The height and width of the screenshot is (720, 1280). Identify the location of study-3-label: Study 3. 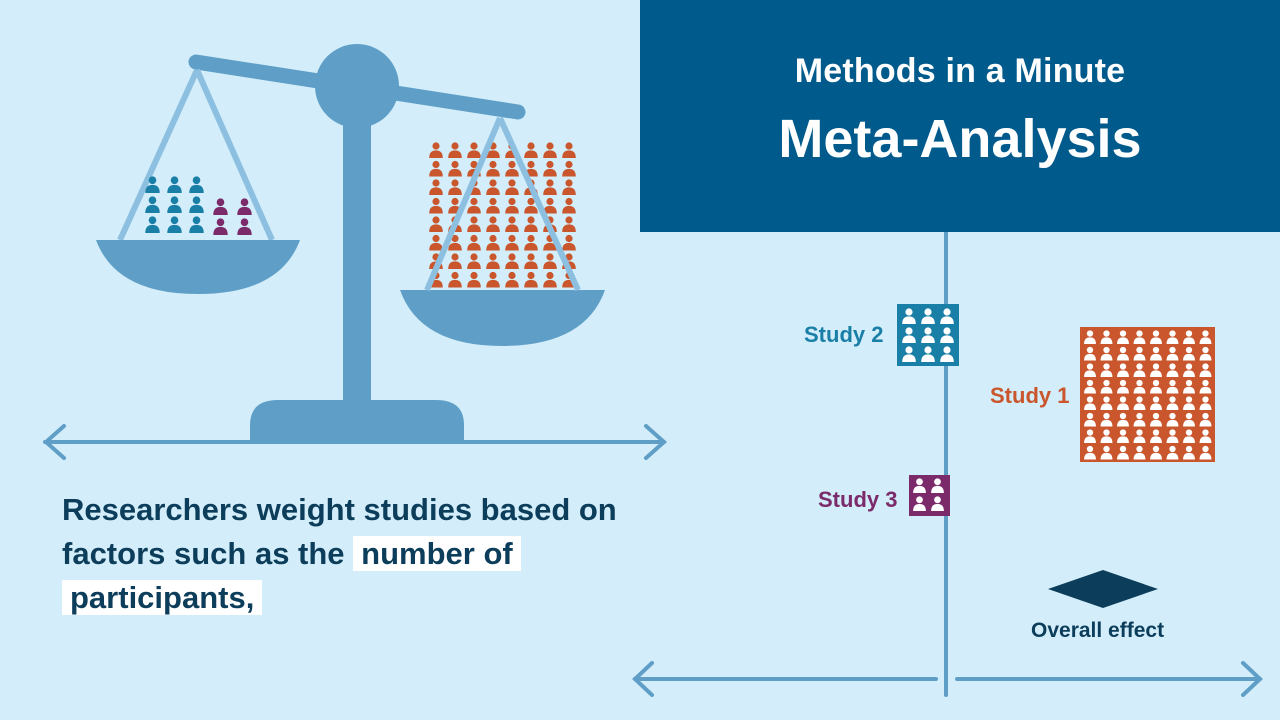
(858, 499).